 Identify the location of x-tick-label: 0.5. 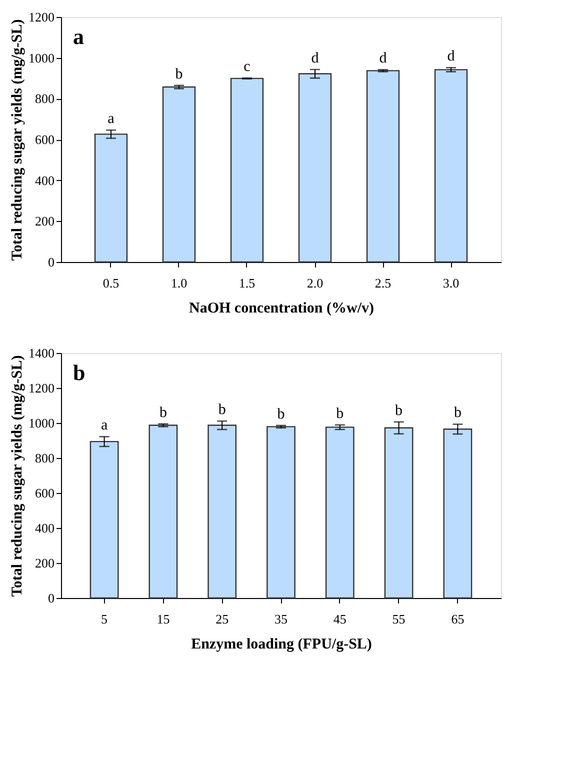
(111, 283).